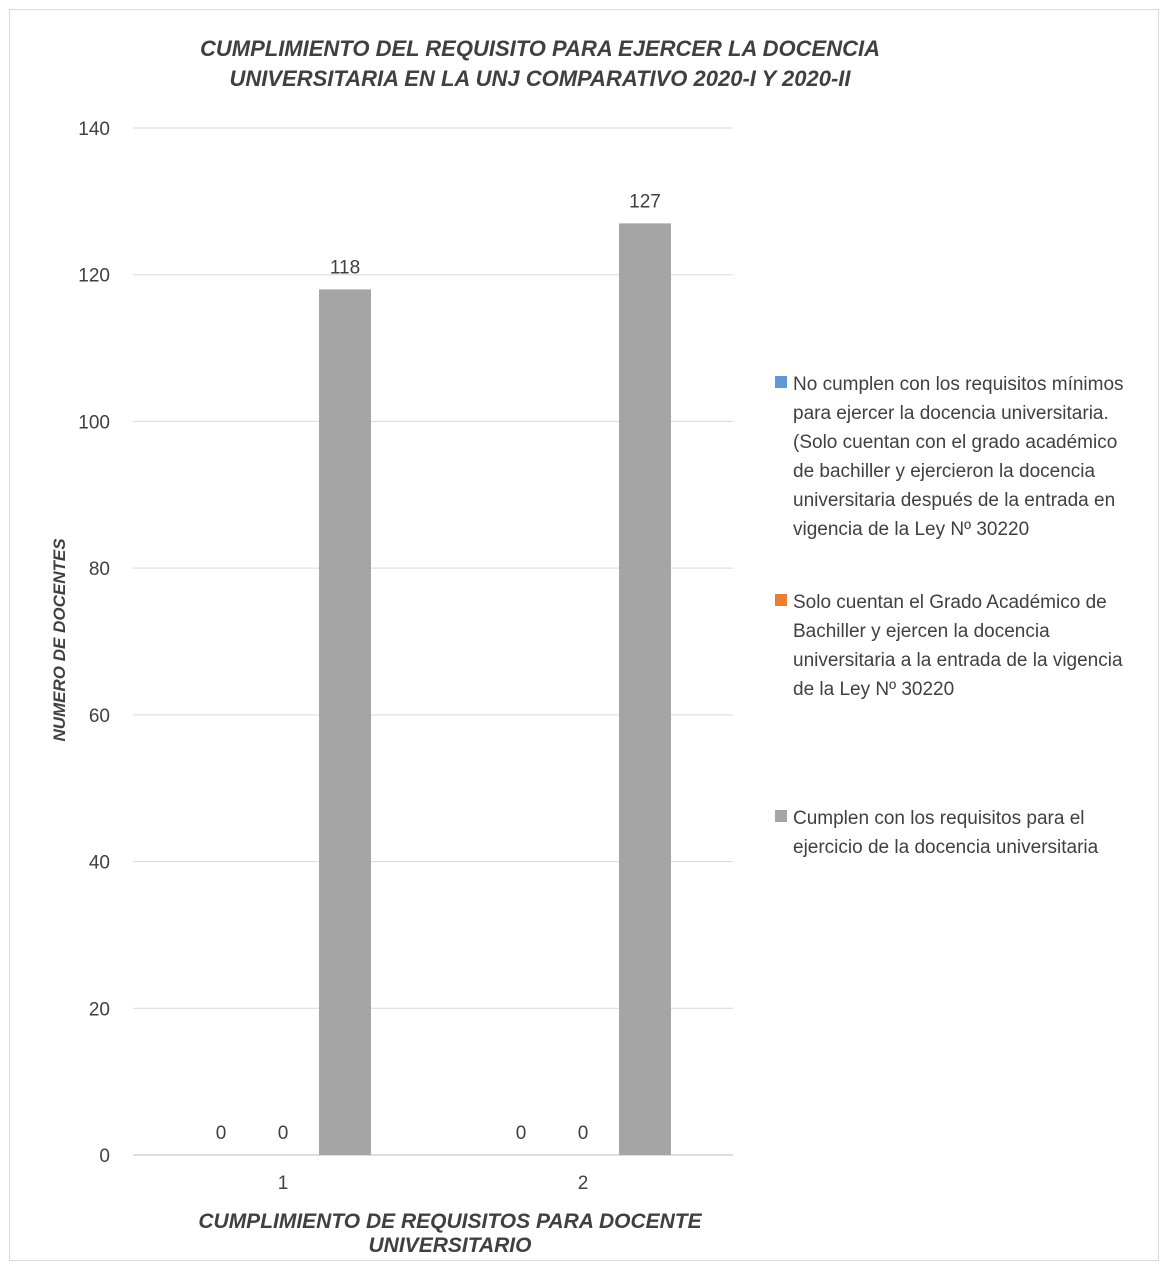 This screenshot has height=1265, width=1163. What do you see at coordinates (94, 422) in the screenshot?
I see `y-tick-label-100: 100` at bounding box center [94, 422].